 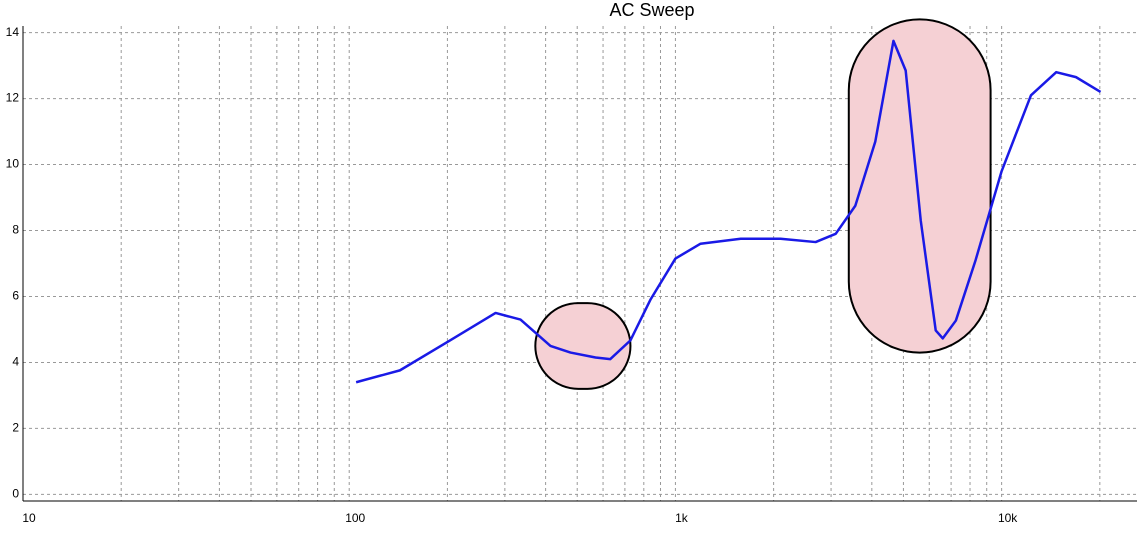 What do you see at coordinates (682, 518) in the screenshot?
I see `x-tick-label: 1k` at bounding box center [682, 518].